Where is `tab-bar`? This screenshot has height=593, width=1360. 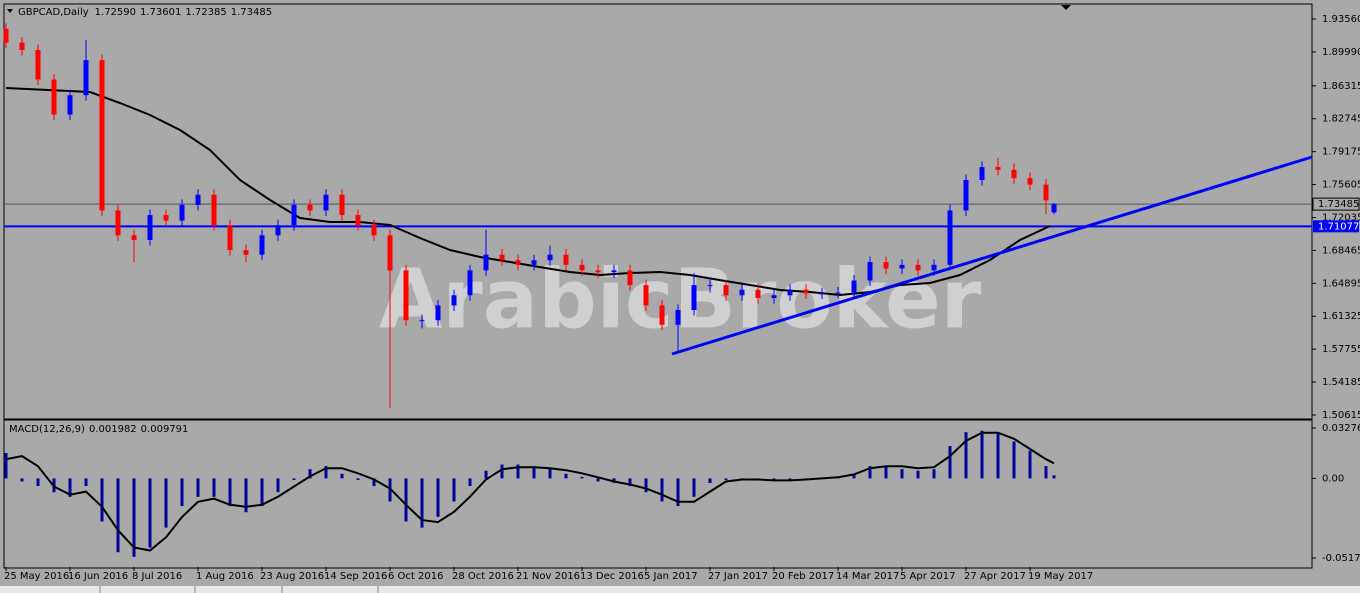 tab-bar is located at coordinates (680, 589).